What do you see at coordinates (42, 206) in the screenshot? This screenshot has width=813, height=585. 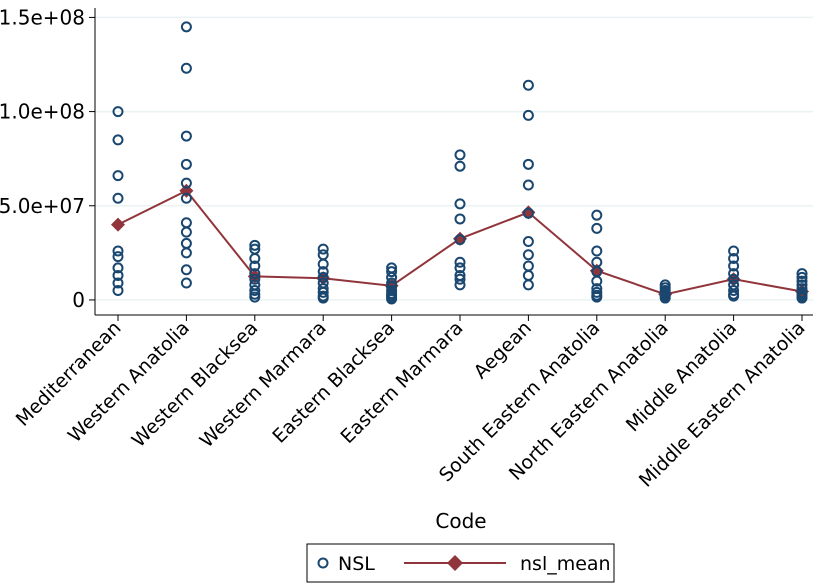 I see `y-tick-label: 5.0e+07` at bounding box center [42, 206].